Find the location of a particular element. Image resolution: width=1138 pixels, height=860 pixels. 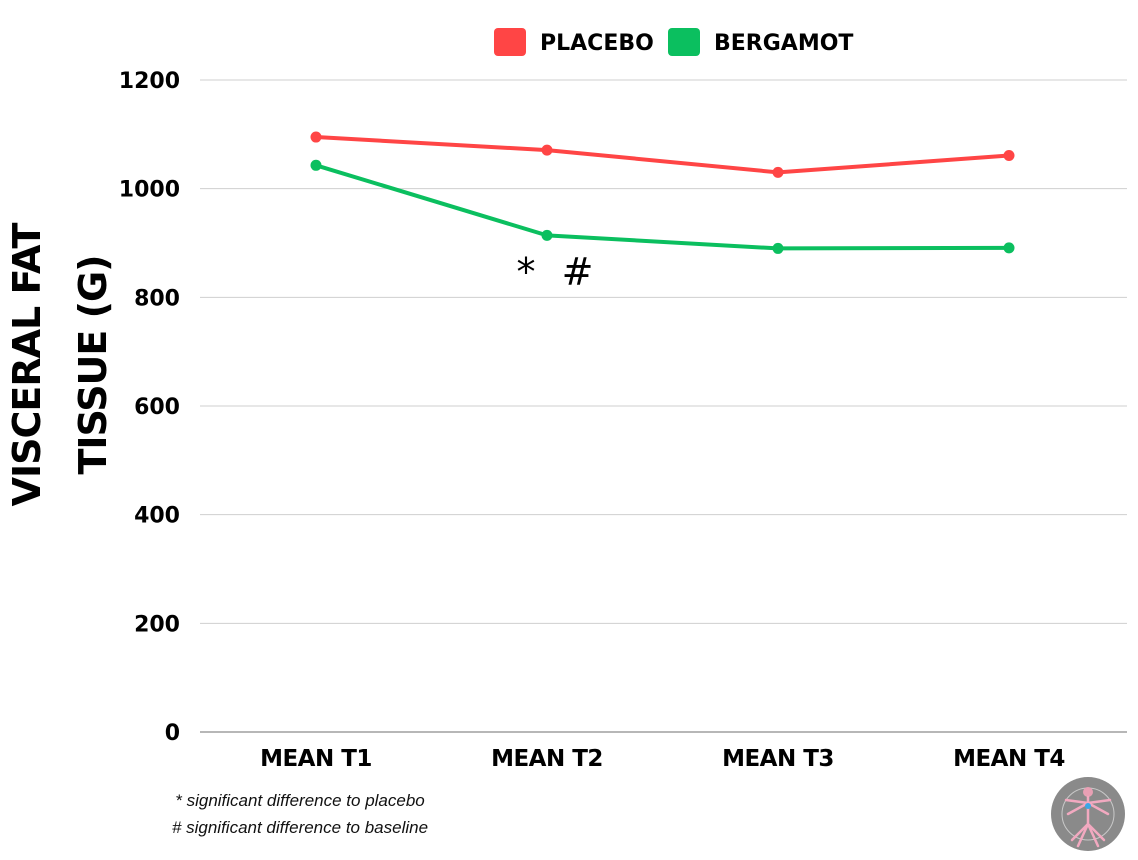

series-group is located at coordinates (662, 192).